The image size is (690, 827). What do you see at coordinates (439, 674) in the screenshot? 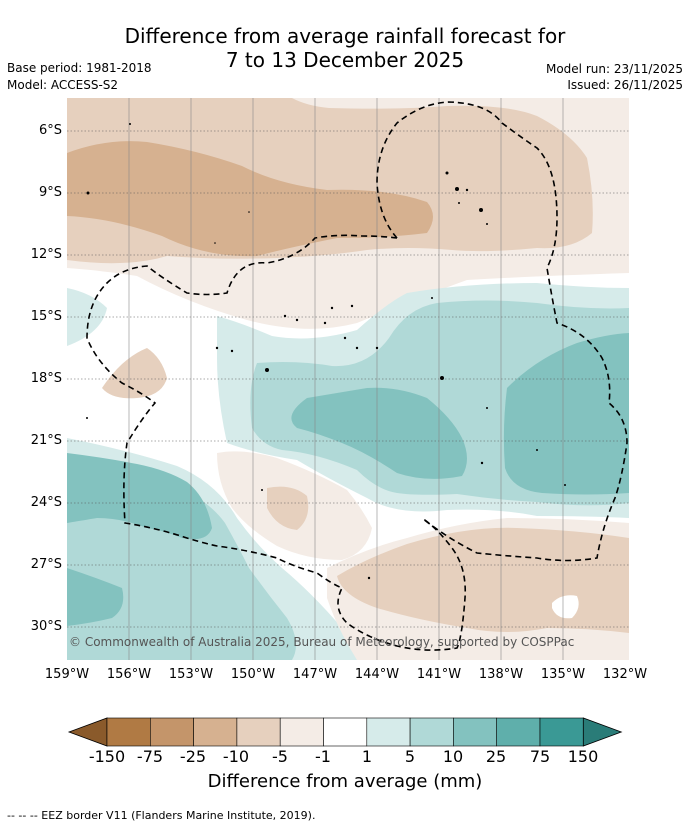
I see `lon-label-141w: 141°W` at bounding box center [439, 674].